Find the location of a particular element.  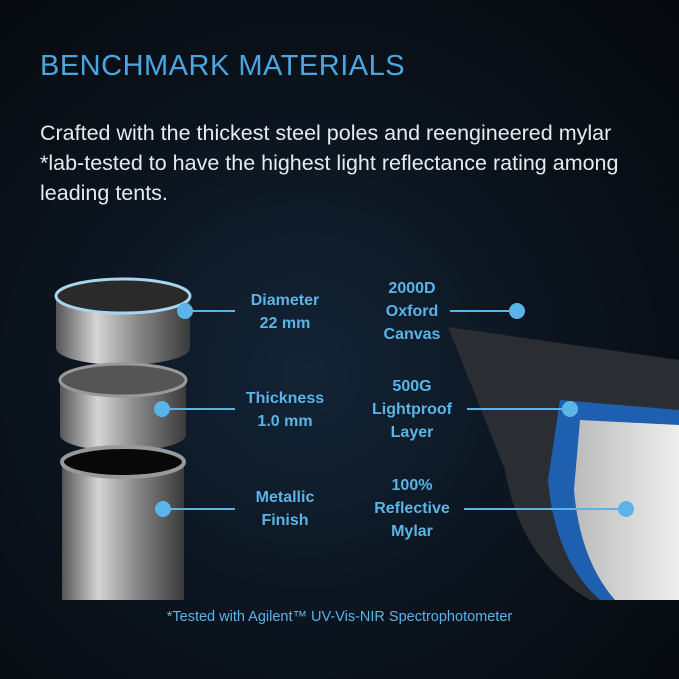

label-line: Reflective is located at coordinates (412, 508).